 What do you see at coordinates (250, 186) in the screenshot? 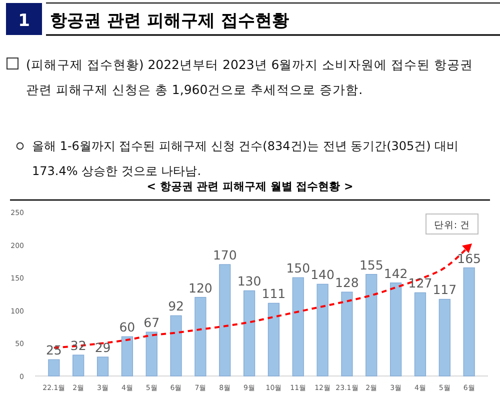
I see `chart-subtitle: < 항공권 관련 피해구제 월별 접수현황 >` at bounding box center [250, 186].